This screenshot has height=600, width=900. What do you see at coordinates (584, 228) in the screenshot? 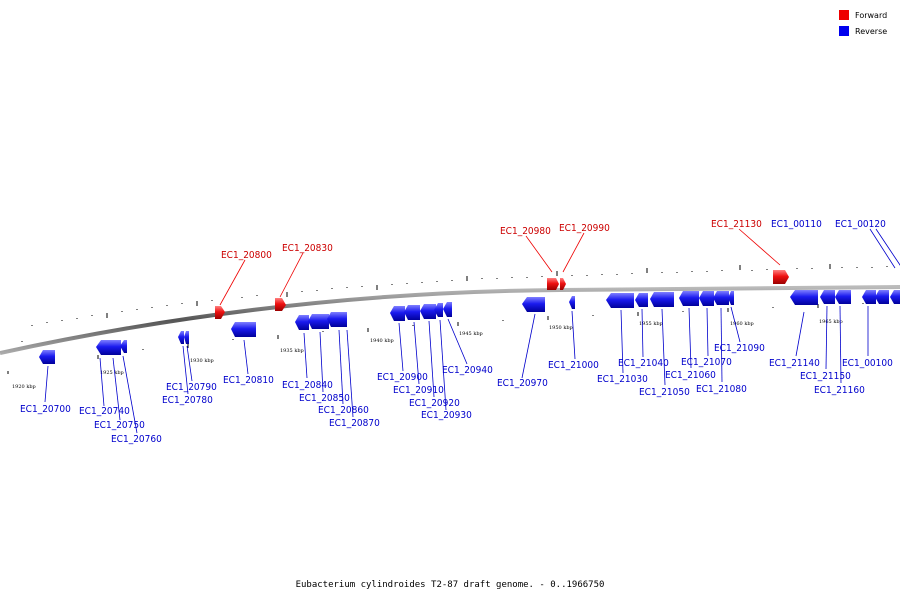
I see `gene-label: EC1_20990` at bounding box center [584, 228].